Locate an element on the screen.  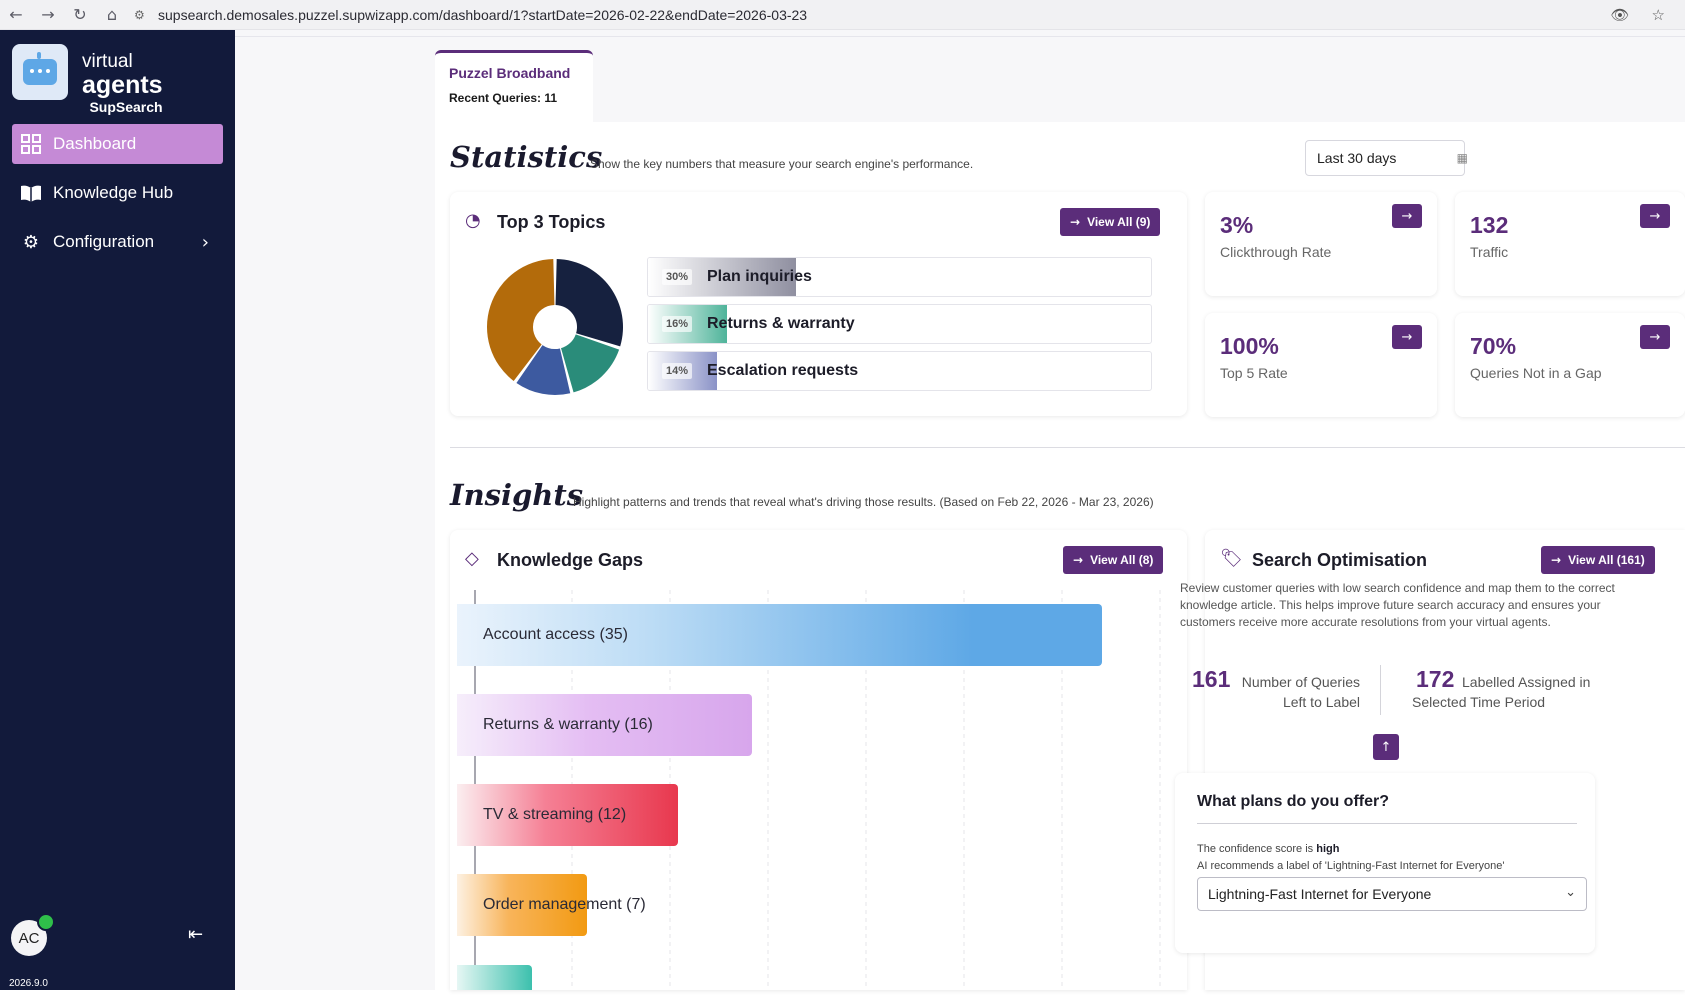
gap-bar-label: Order management (7) is located at coordinates (564, 904).